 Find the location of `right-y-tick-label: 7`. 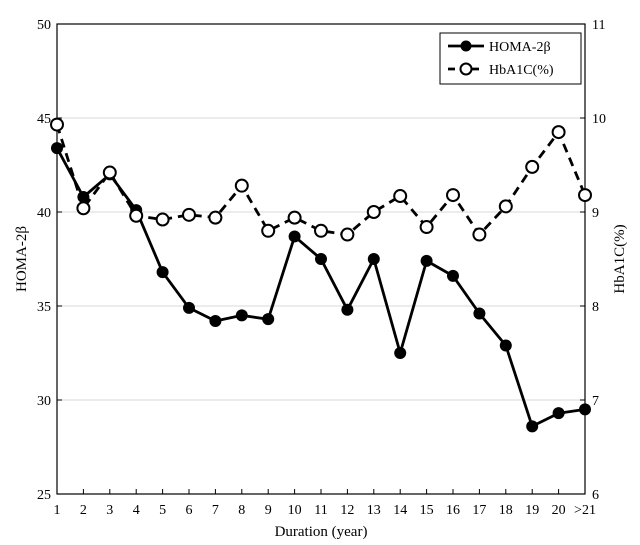

right-y-tick-label: 7 is located at coordinates (595, 401).